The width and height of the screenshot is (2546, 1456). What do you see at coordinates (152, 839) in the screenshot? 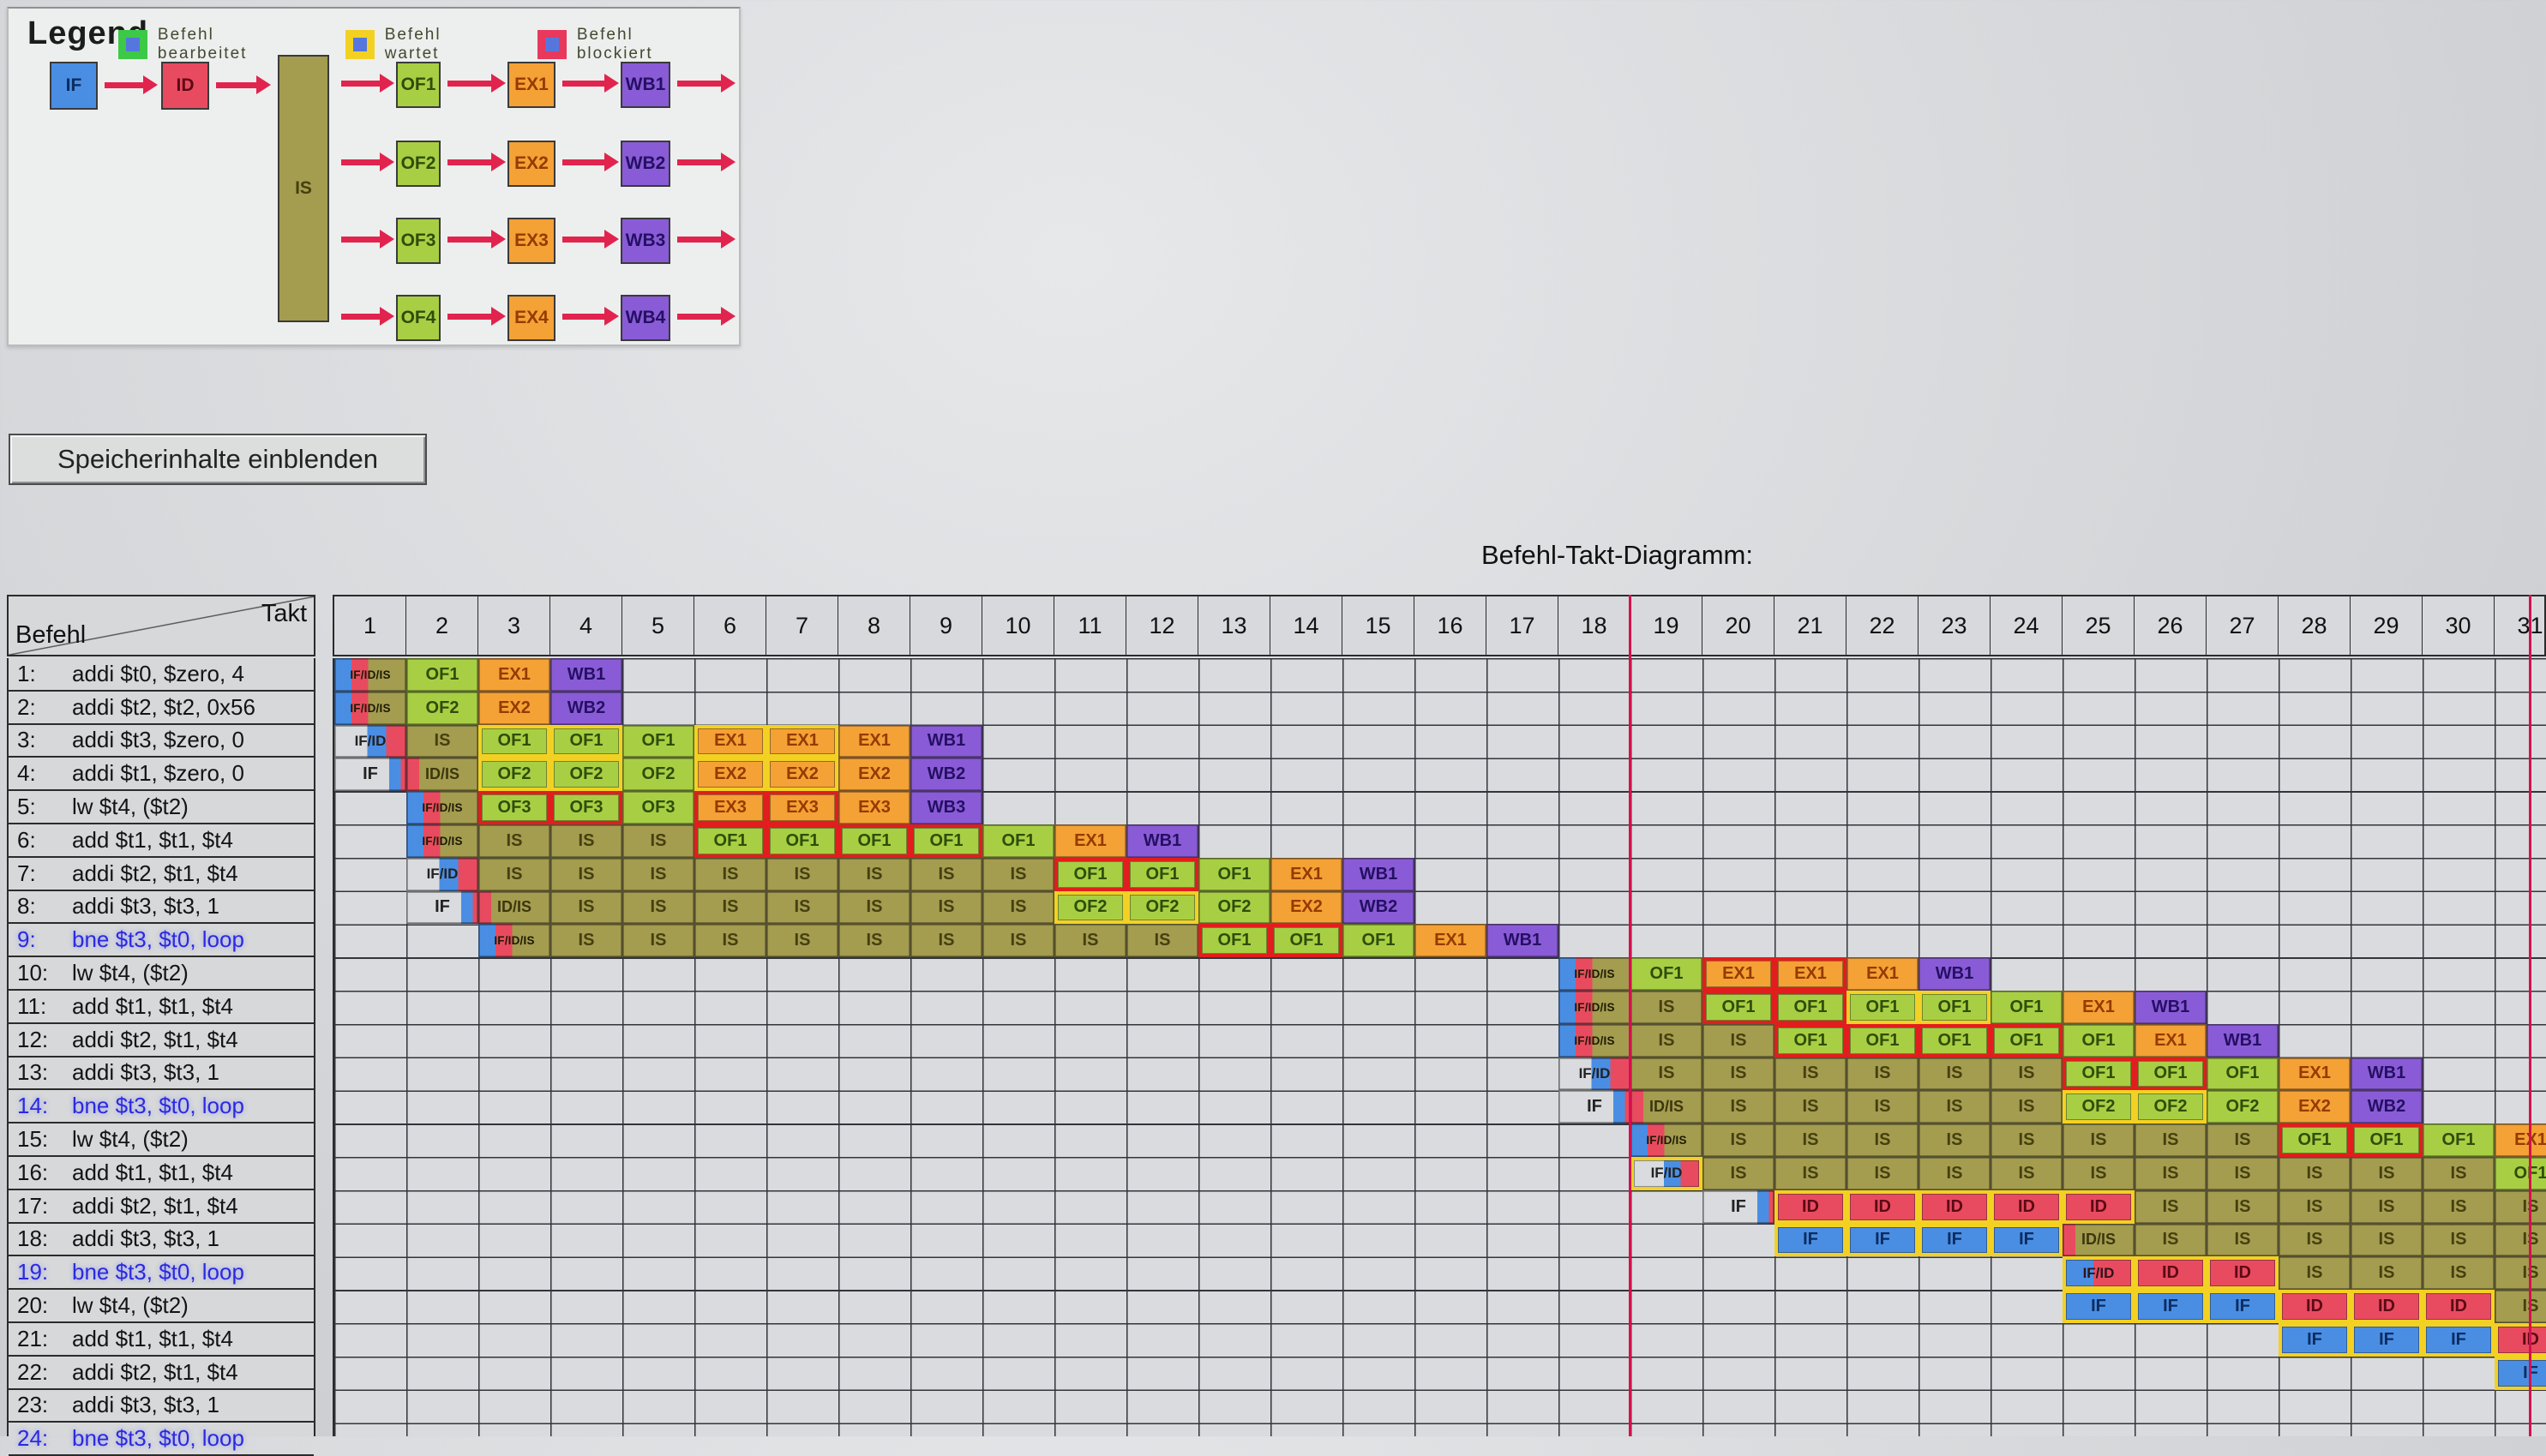
I see `instruction-text: add $t1, $t1, $t4` at bounding box center [152, 839].